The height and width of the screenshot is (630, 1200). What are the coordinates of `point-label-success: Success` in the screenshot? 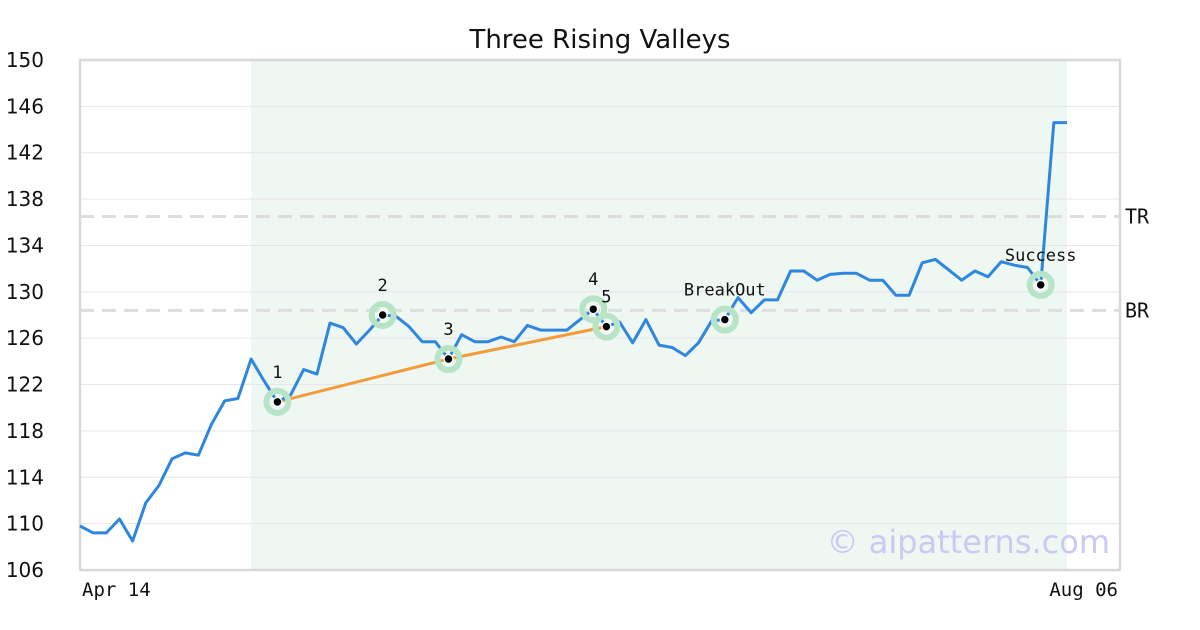 It's located at (1041, 256).